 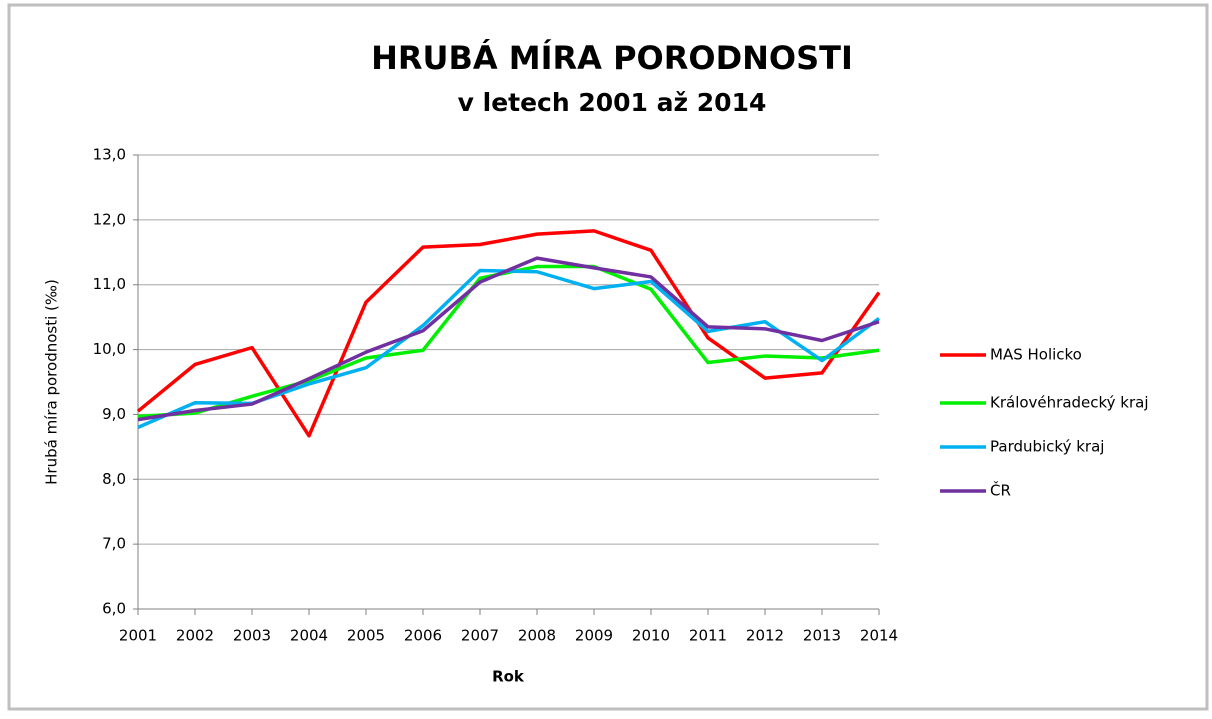 What do you see at coordinates (1000, 490) in the screenshot?
I see `legend-label: ČR` at bounding box center [1000, 490].